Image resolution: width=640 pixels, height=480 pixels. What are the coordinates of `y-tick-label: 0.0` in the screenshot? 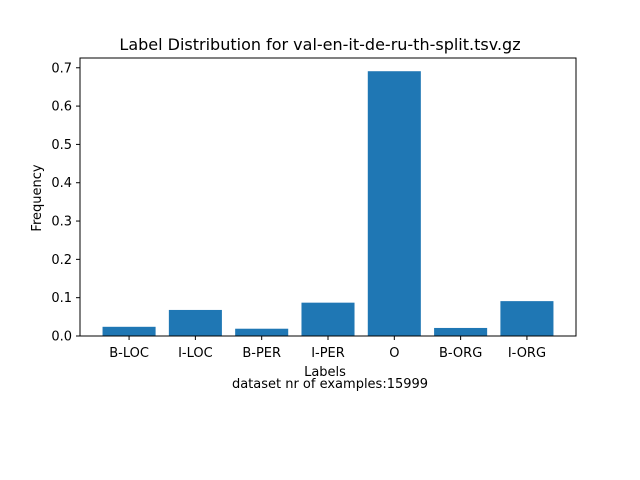 It's located at (61, 337).